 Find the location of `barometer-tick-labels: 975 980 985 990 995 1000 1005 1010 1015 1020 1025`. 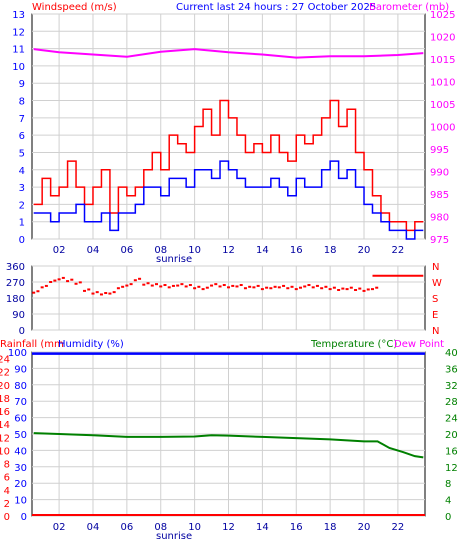

barometer-tick-labels: 975 980 985 990 995 1000 1005 1010 1015 1020 1025 is located at coordinates (442, 128).